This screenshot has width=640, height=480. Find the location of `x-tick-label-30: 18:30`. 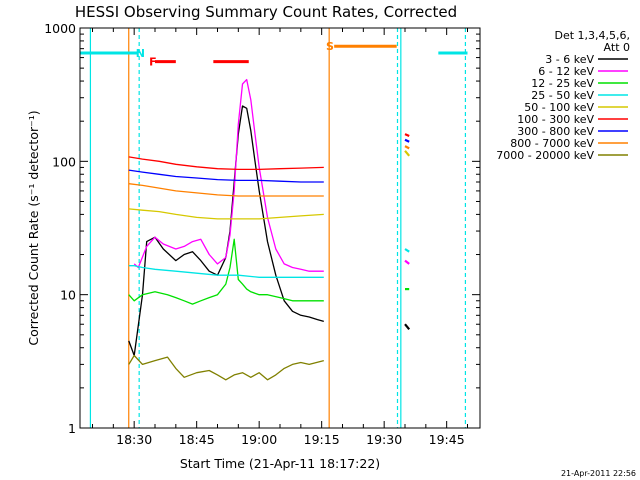

x-tick-label-30: 18:30 is located at coordinates (134, 439).